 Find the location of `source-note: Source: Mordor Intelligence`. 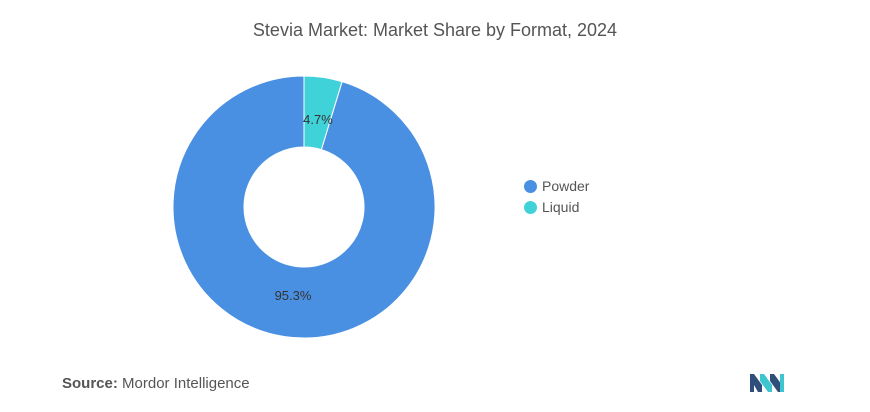

source-note: Source: Mordor Intelligence is located at coordinates (156, 383).